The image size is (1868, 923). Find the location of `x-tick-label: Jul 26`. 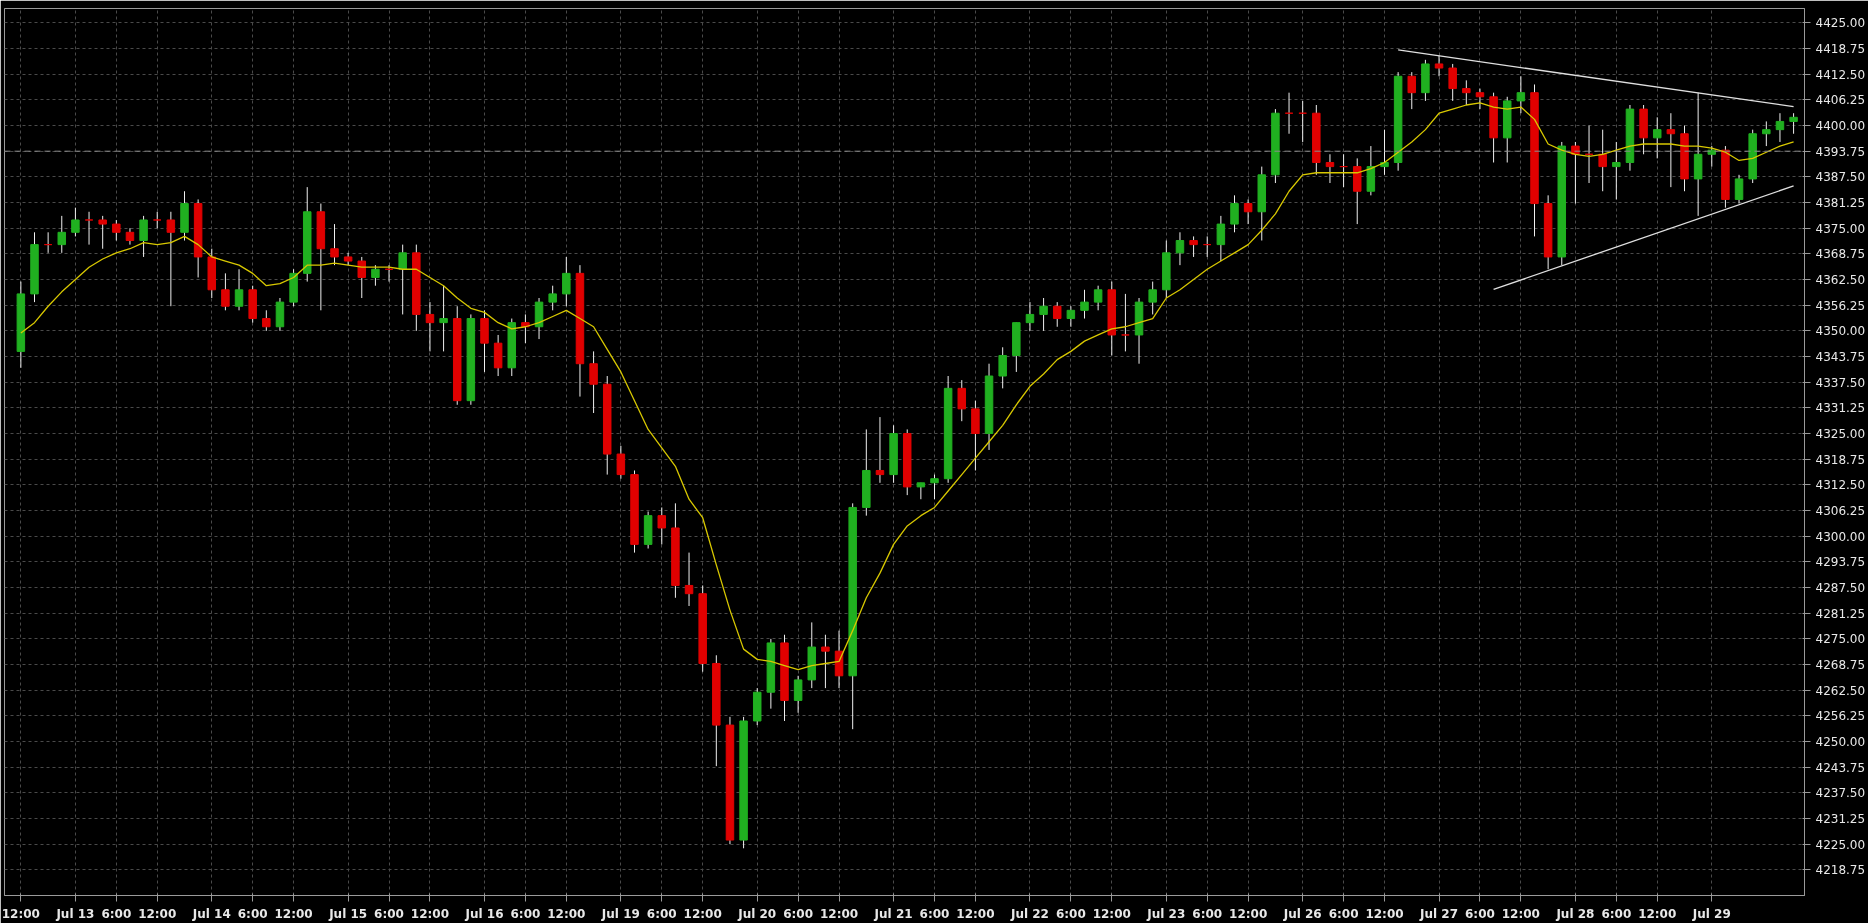

x-tick-label: Jul 26 is located at coordinates (1302, 913).